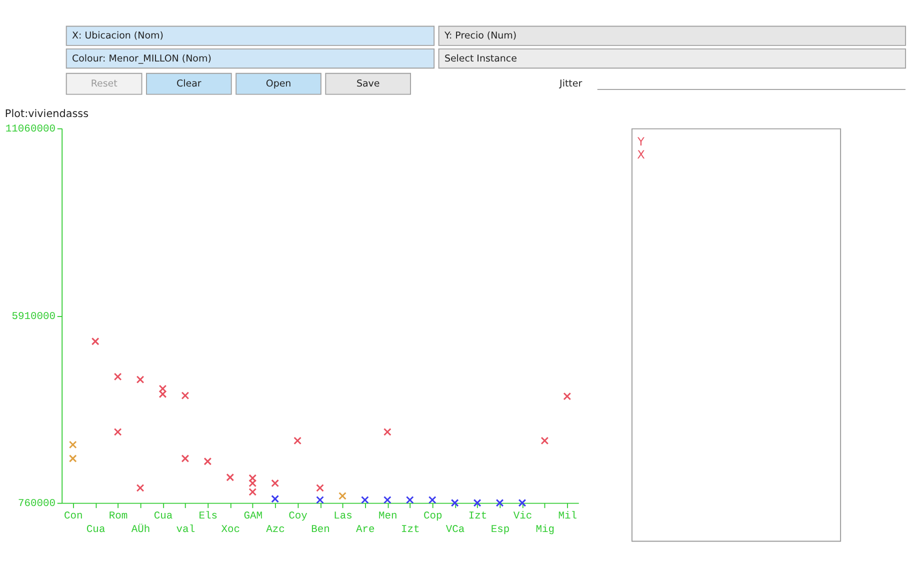 Image resolution: width=915 pixels, height=582 pixels. I want to click on text: Save, so click(368, 84).